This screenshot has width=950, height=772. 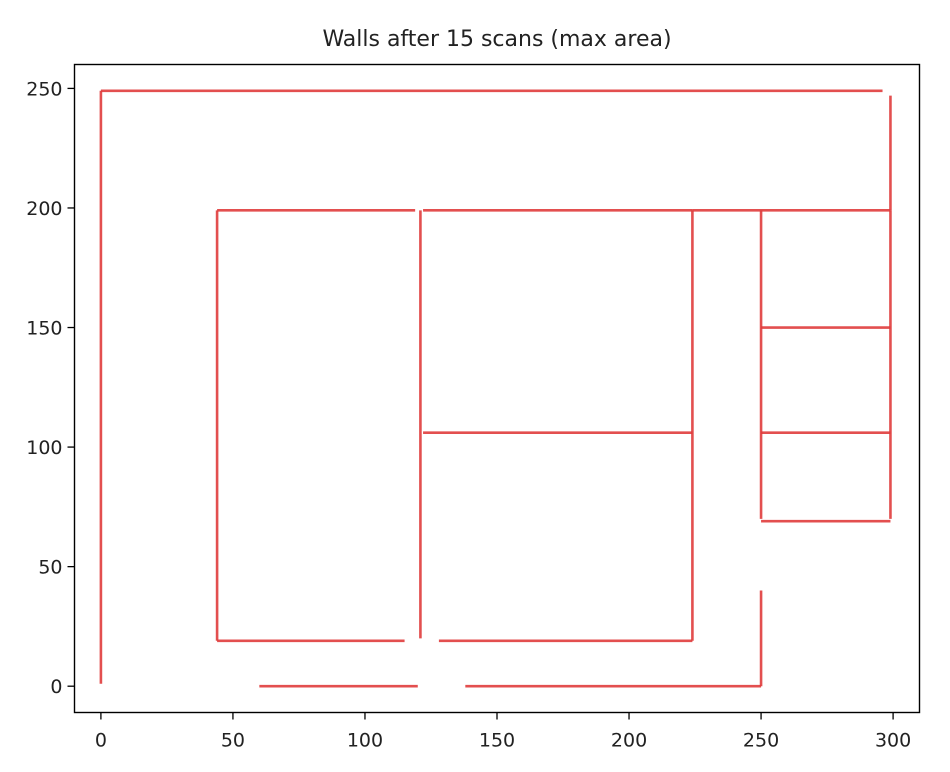 What do you see at coordinates (233, 741) in the screenshot?
I see `x-tick-label-1: 50` at bounding box center [233, 741].